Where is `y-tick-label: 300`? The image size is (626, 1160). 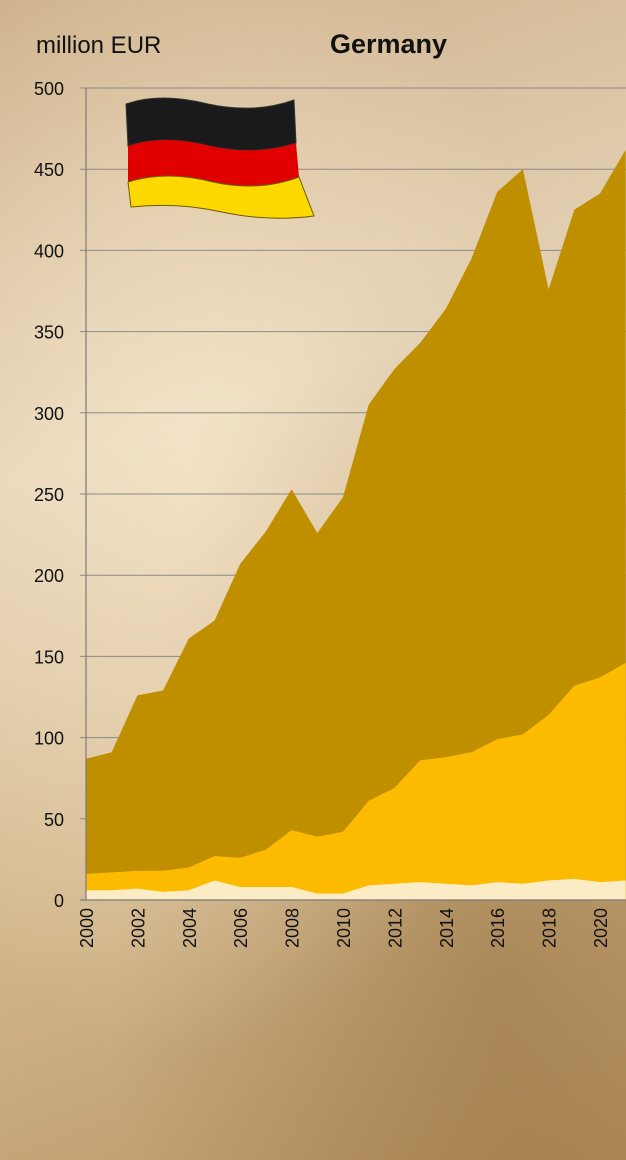 y-tick-label: 300 is located at coordinates (49, 414).